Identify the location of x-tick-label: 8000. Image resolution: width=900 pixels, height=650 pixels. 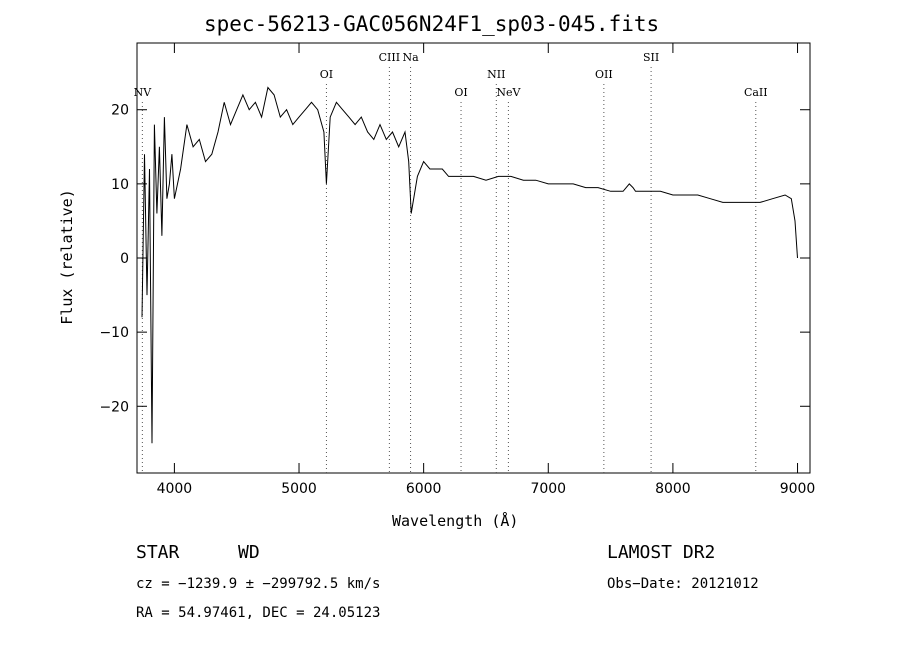
(673, 489).